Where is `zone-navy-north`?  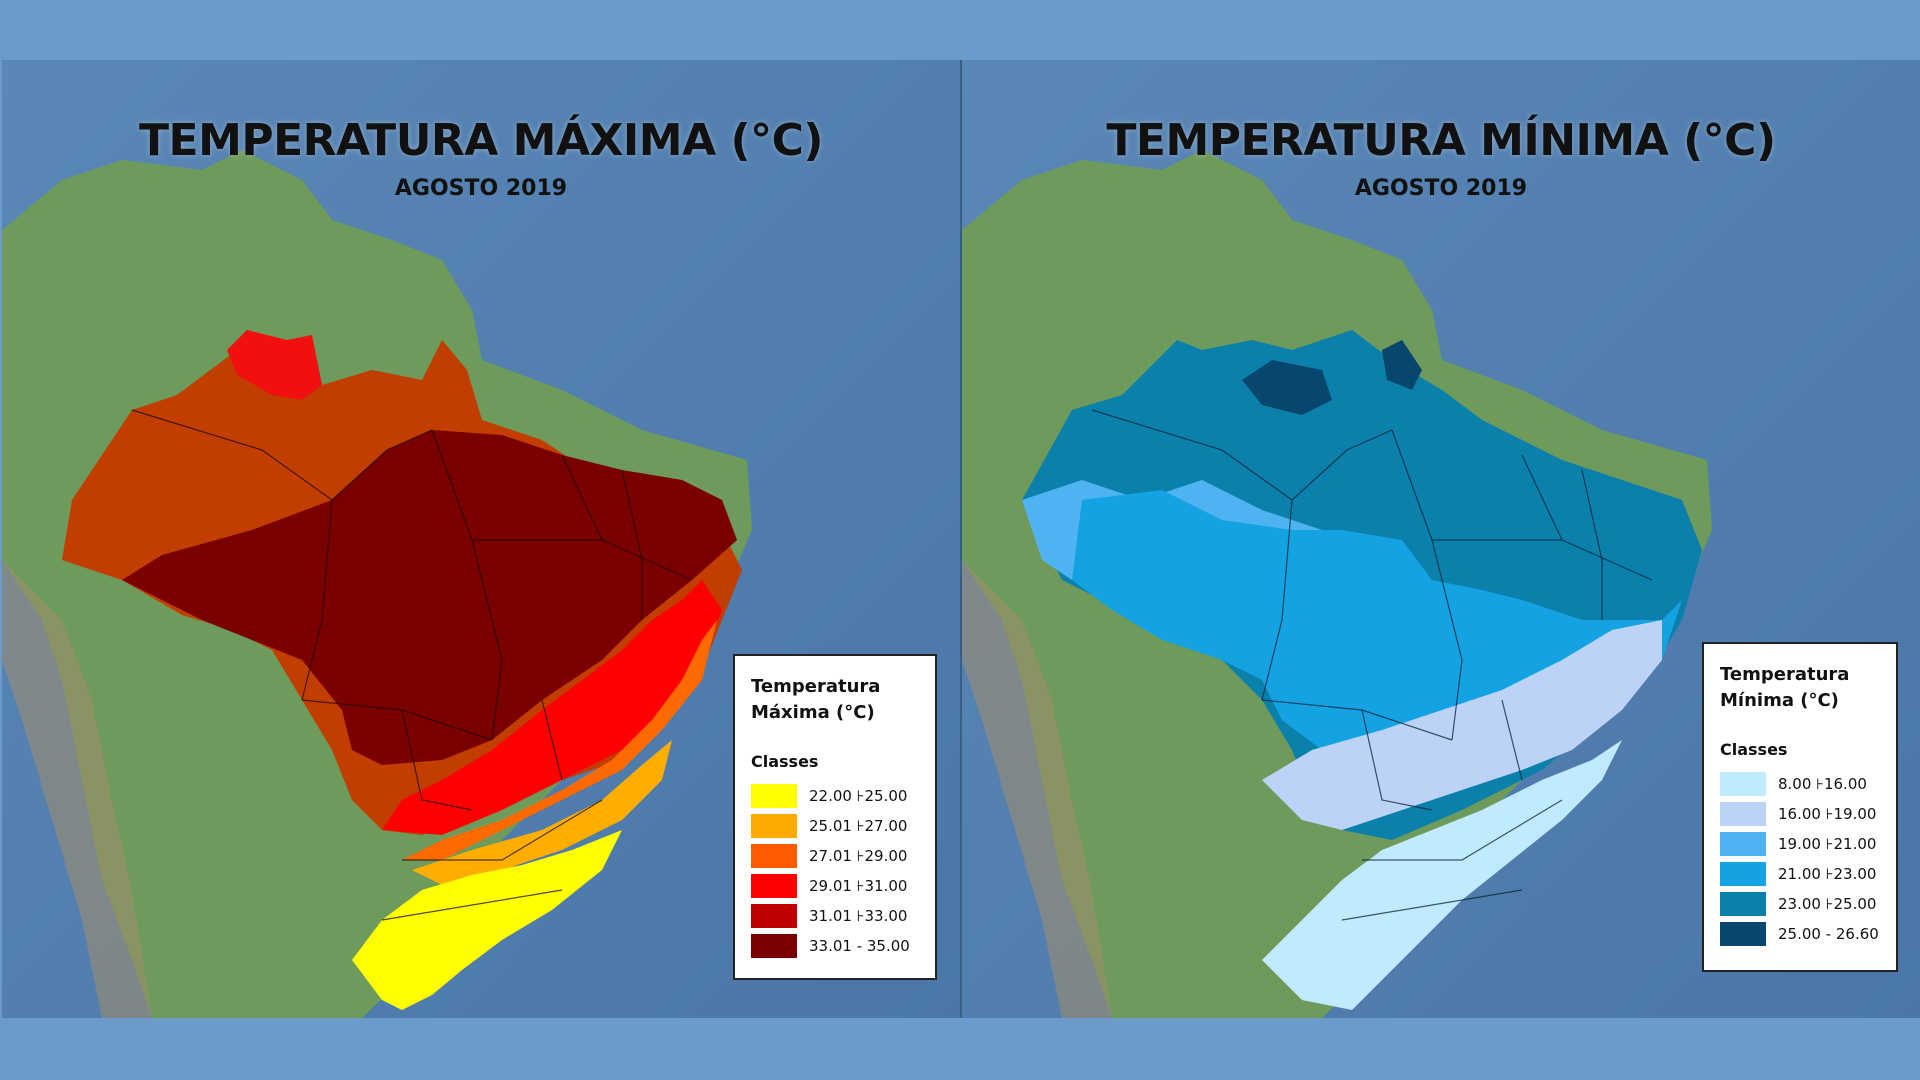 zone-navy-north is located at coordinates (1287, 387).